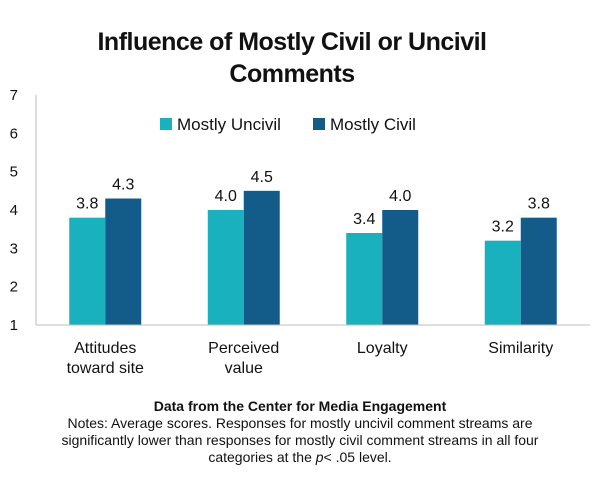 This screenshot has width=600, height=483. Describe the element at coordinates (14, 248) in the screenshot. I see `y-tick-label: 3` at that location.